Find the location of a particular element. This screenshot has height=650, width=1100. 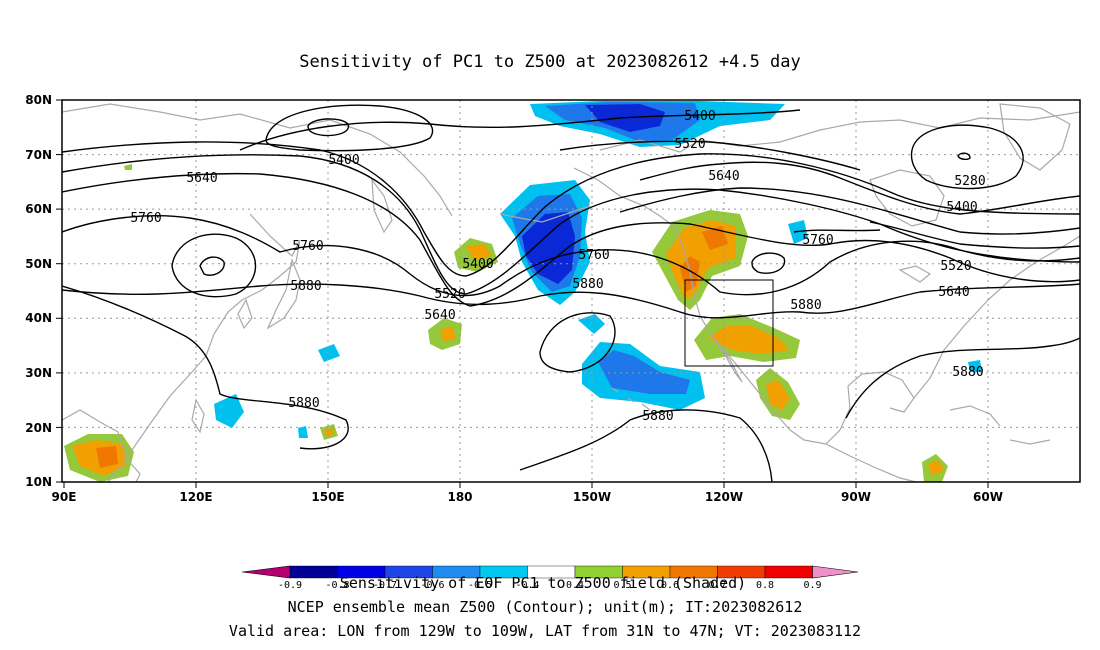

coast-central-america is located at coordinates (871, 462).